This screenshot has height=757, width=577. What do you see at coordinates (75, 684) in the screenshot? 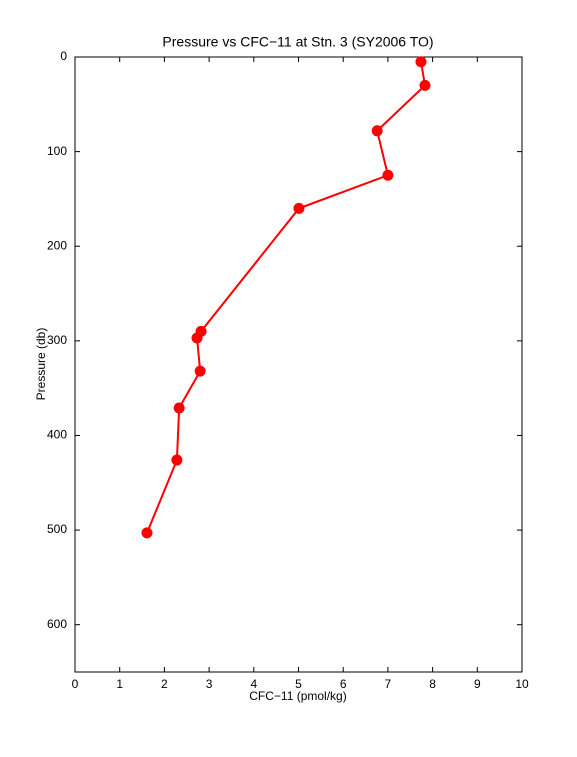
I see `x-tick-label: 0` at bounding box center [75, 684].